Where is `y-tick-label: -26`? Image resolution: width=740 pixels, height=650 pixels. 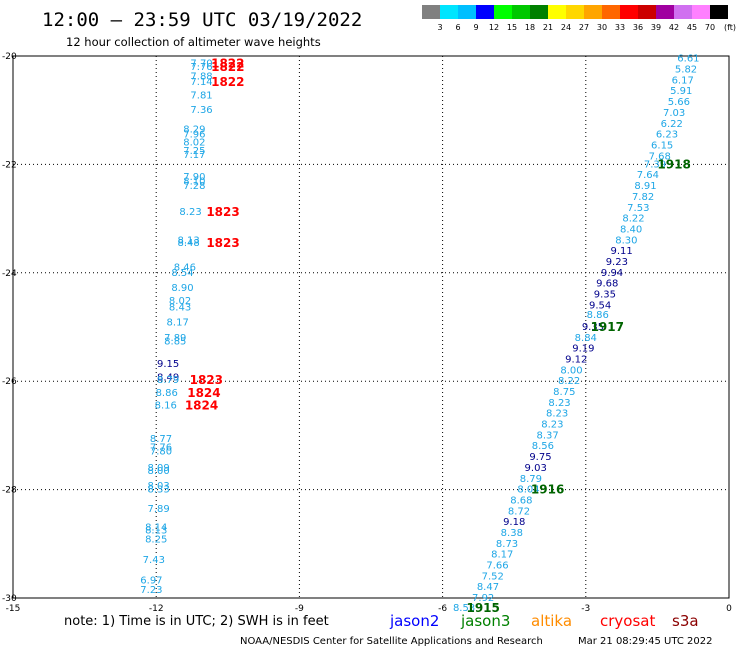 y-tick-label: -26 is located at coordinates (9, 382).